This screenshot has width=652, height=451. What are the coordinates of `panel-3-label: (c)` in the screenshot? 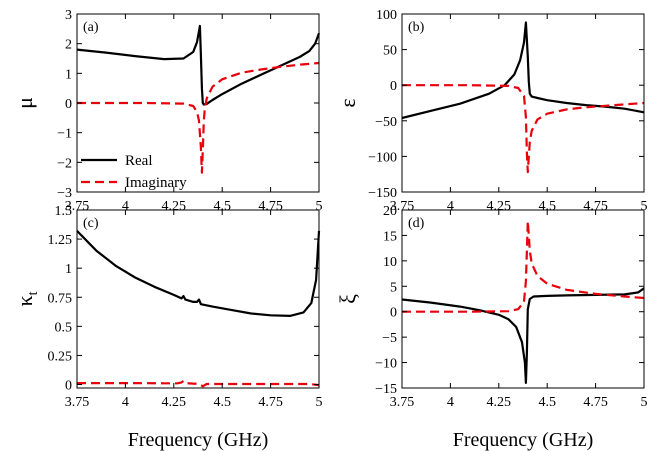 It's located at (91, 223).